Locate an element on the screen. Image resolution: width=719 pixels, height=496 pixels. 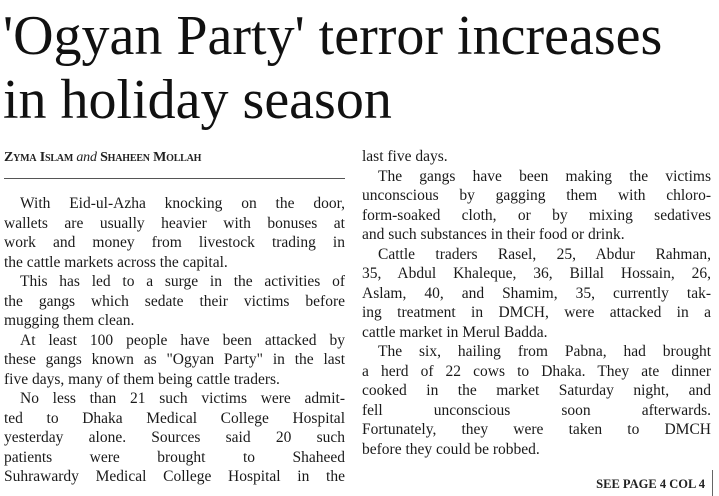
text-line: fell unconscious soon afterwards. is located at coordinates (536, 410).